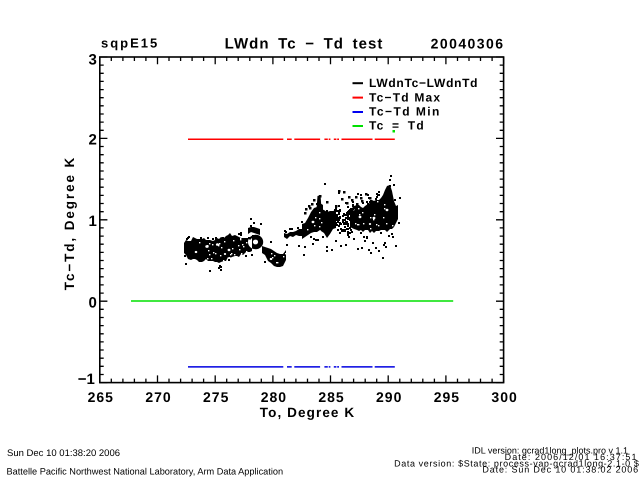  What do you see at coordinates (86, 379) in the screenshot?
I see `svg-text: −1` at bounding box center [86, 379].